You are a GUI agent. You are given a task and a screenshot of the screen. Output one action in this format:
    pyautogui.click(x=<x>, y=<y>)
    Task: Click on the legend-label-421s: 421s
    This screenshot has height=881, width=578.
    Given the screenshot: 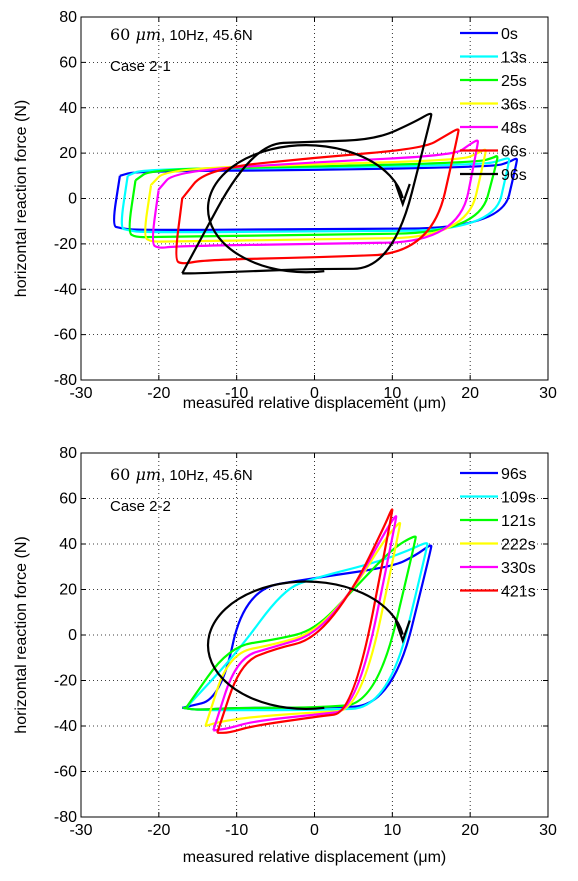 What is the action you would take?
    pyautogui.click(x=518, y=592)
    